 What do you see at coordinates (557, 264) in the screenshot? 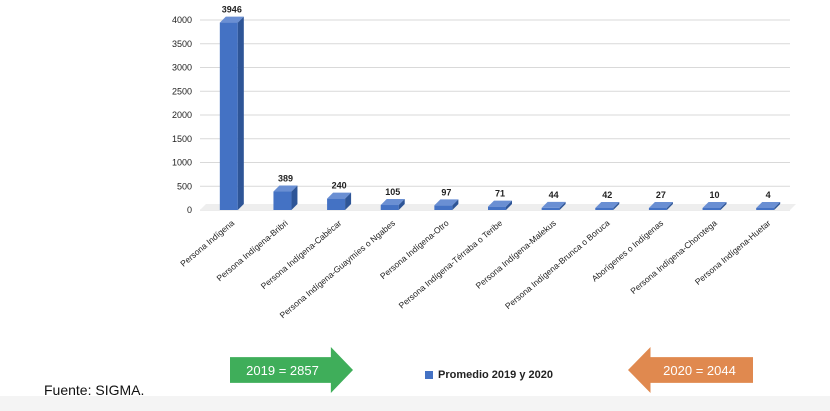
I see `category-label: Persona Indígena-Brunca o Boruca` at bounding box center [557, 264].